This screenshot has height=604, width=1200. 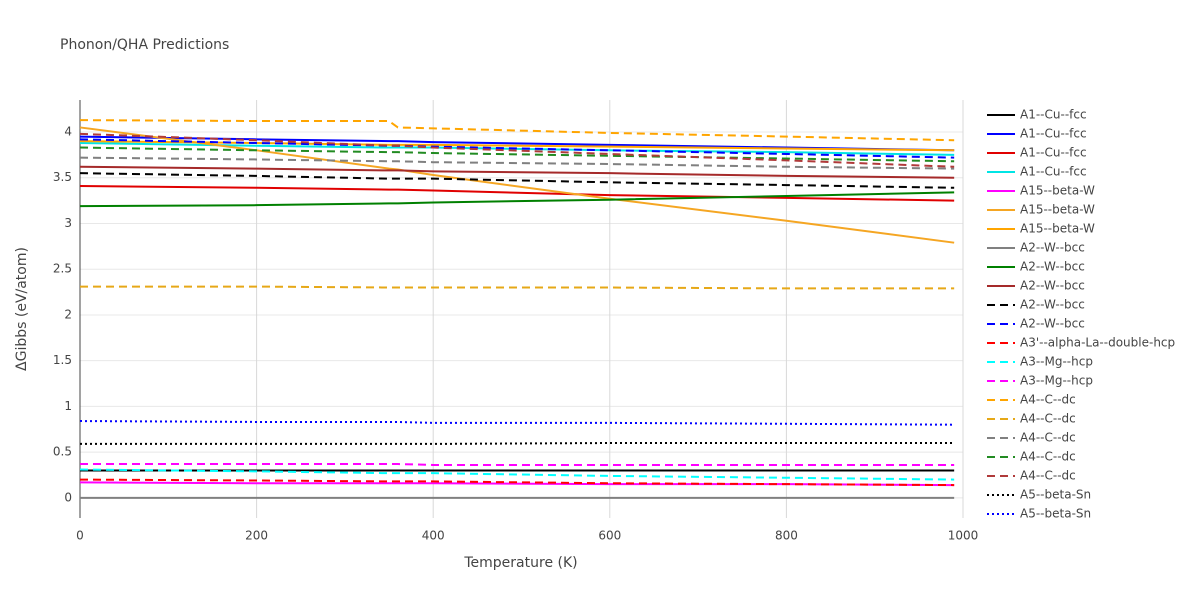 I want to click on y-tick-label: 0, so click(x=68, y=497).